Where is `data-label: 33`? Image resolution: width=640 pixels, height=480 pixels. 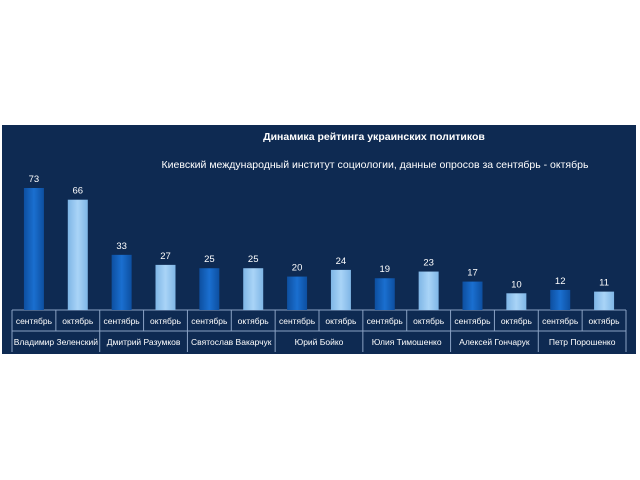
data-label: 33 is located at coordinates (121, 246).